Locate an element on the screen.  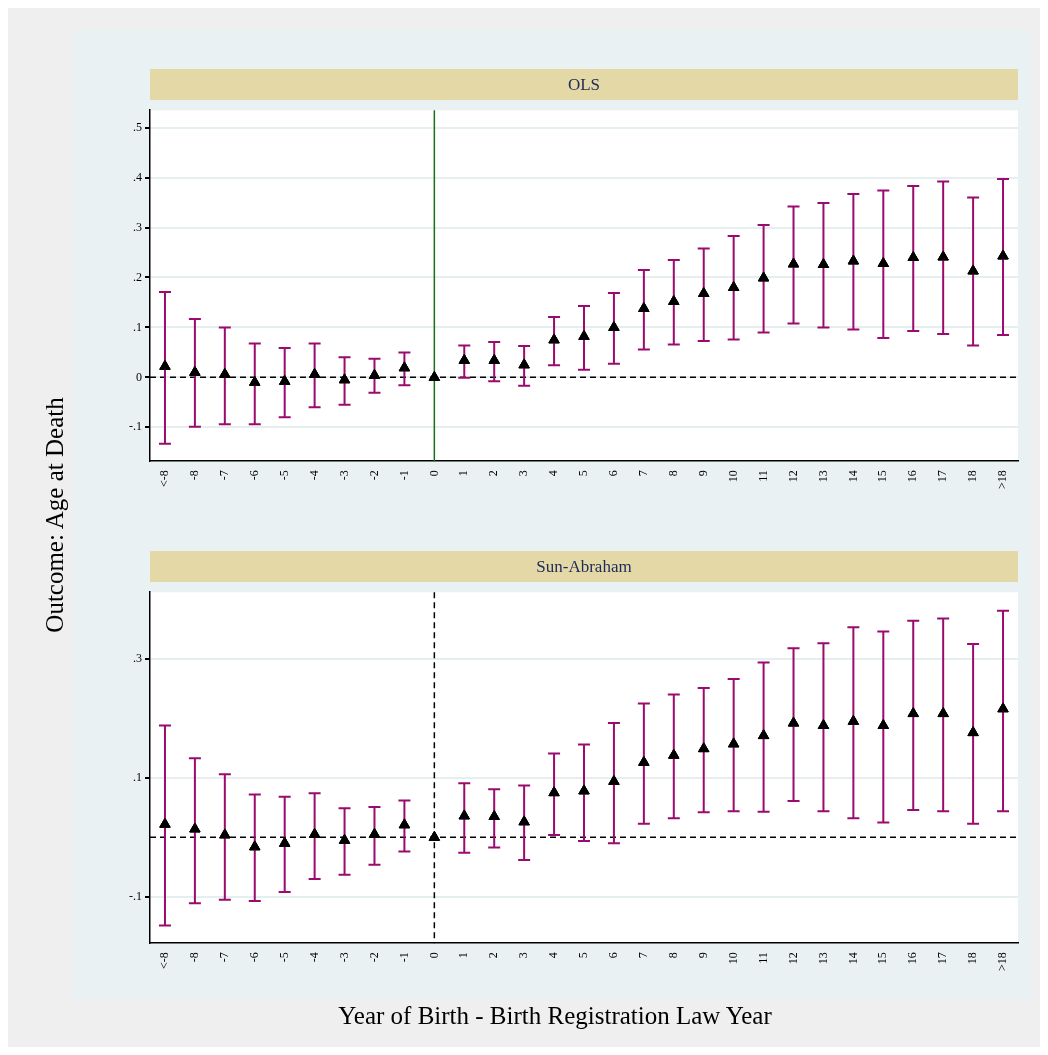
x-tick-label: -1 is located at coordinates (403, 957).